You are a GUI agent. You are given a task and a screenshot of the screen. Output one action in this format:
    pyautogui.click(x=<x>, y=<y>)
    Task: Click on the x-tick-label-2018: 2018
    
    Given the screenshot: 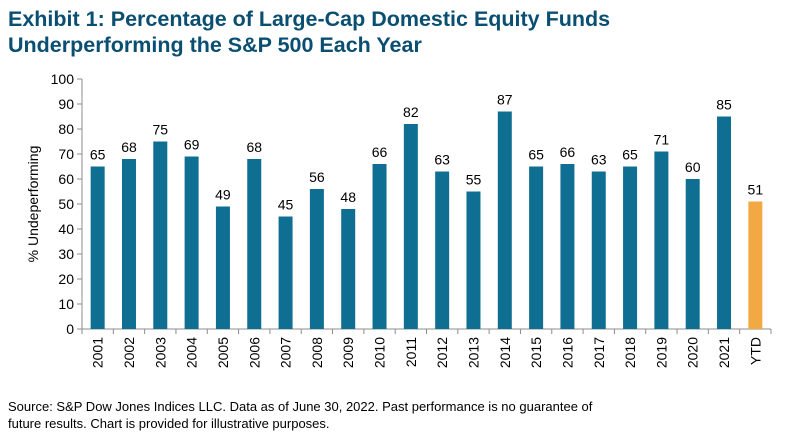 What is the action you would take?
    pyautogui.click(x=630, y=352)
    